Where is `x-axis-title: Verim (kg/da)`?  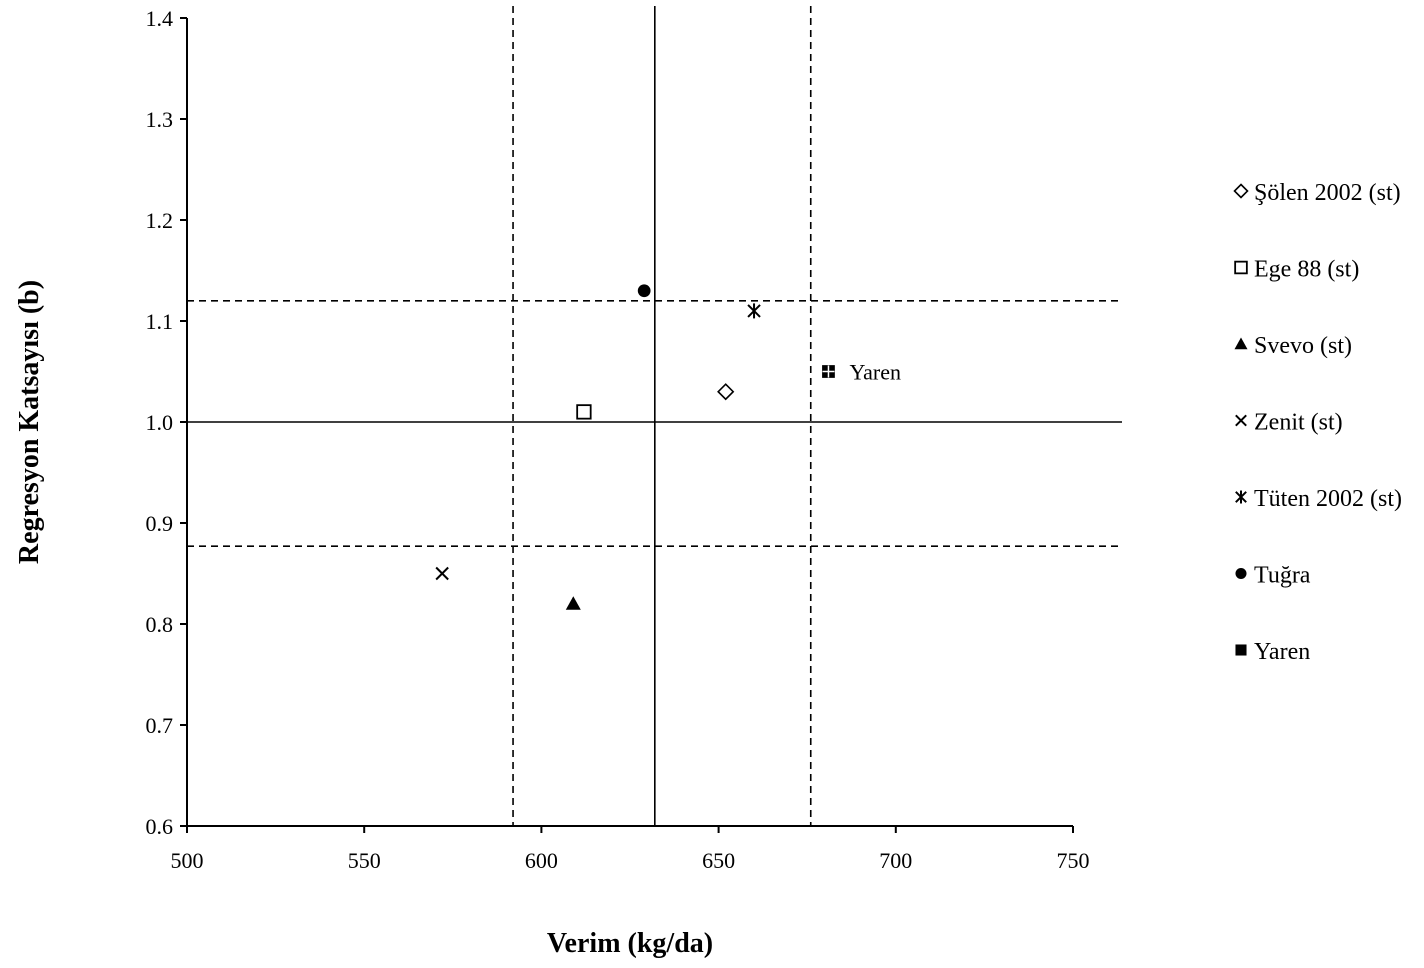 x-axis-title: Verim (kg/da) is located at coordinates (630, 943).